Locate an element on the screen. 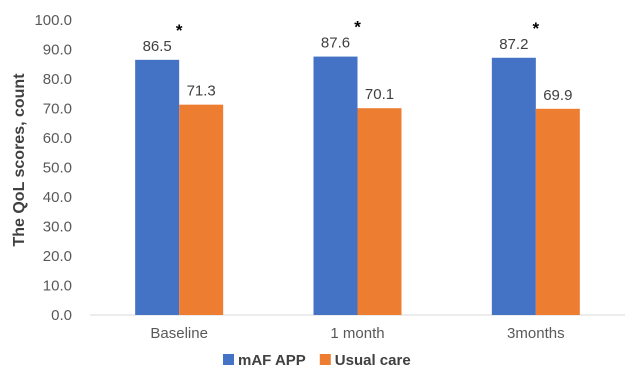 The height and width of the screenshot is (373, 641). y-tick-label: 30.0 is located at coordinates (57, 227).